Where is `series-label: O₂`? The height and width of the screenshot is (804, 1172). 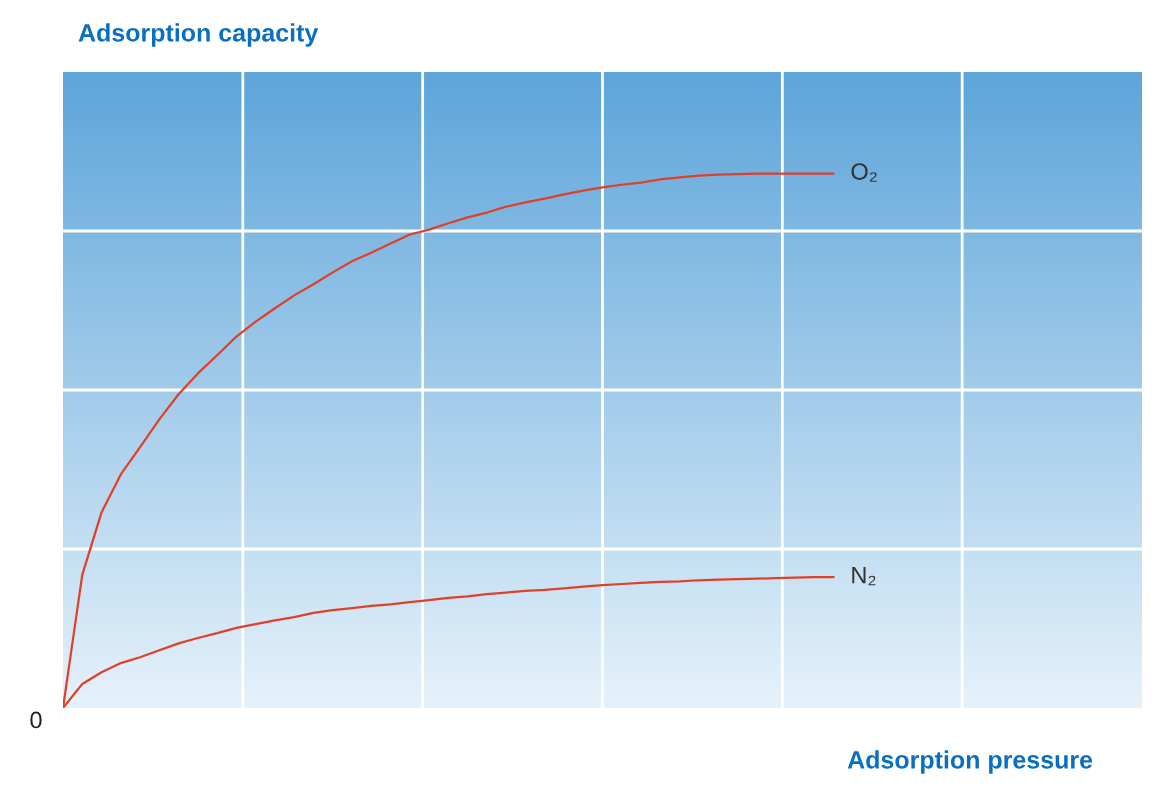 series-label: O₂ is located at coordinates (864, 172).